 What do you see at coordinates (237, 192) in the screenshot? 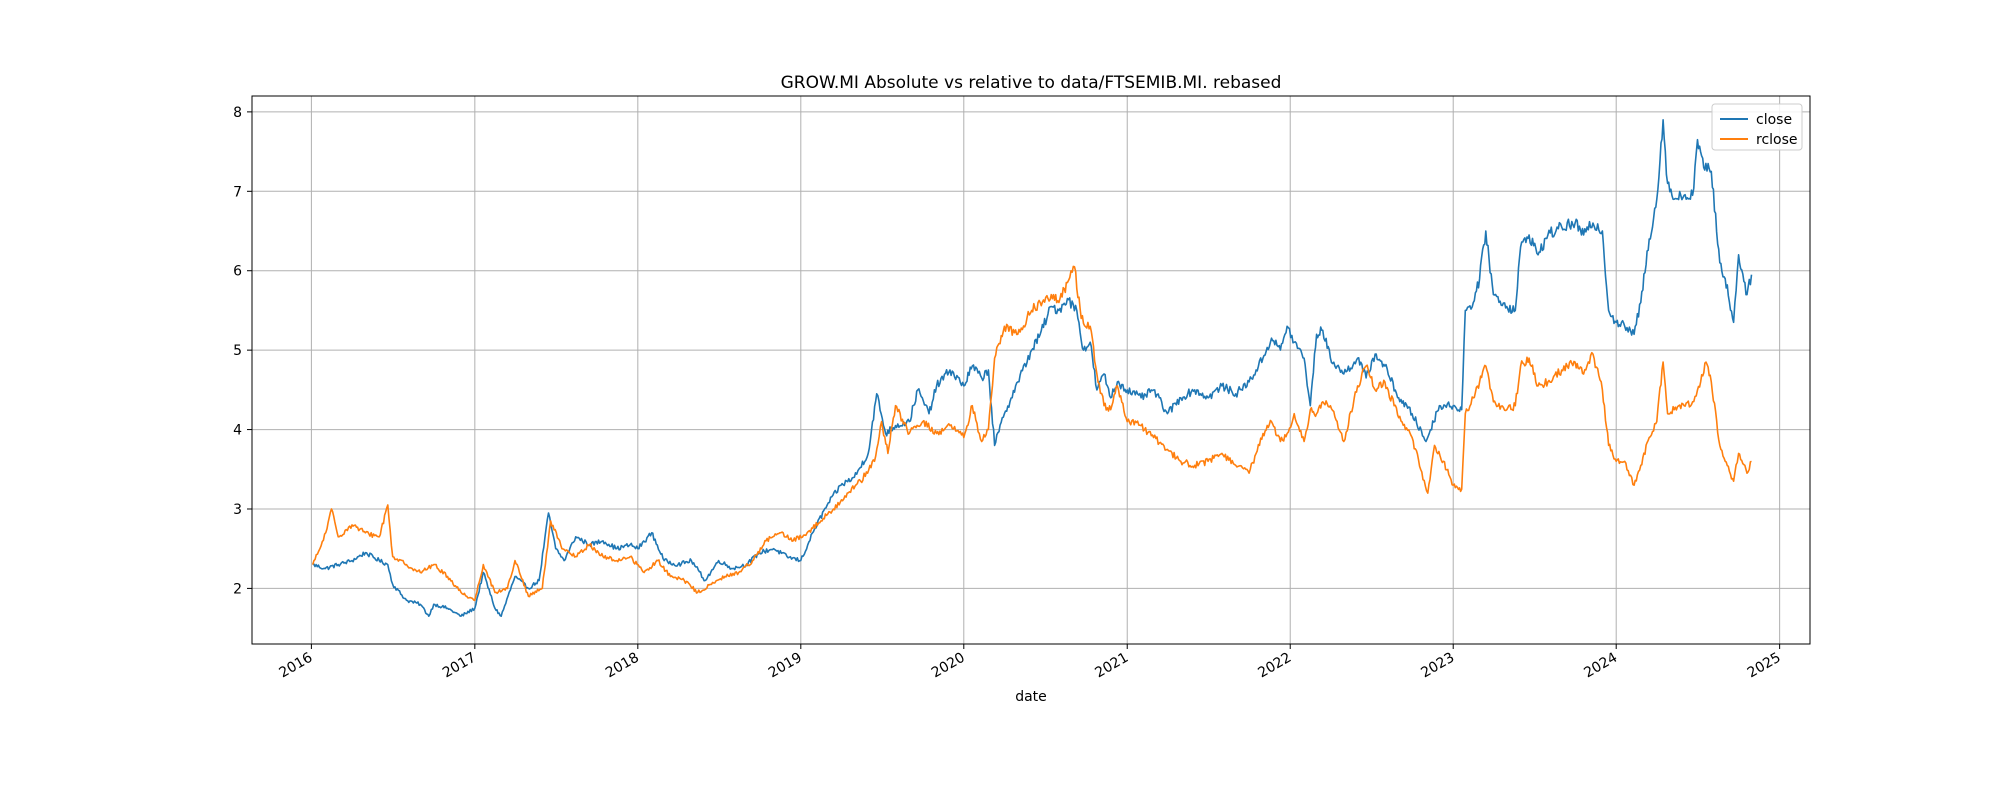
I see `y-tick-label: 7` at bounding box center [237, 192].